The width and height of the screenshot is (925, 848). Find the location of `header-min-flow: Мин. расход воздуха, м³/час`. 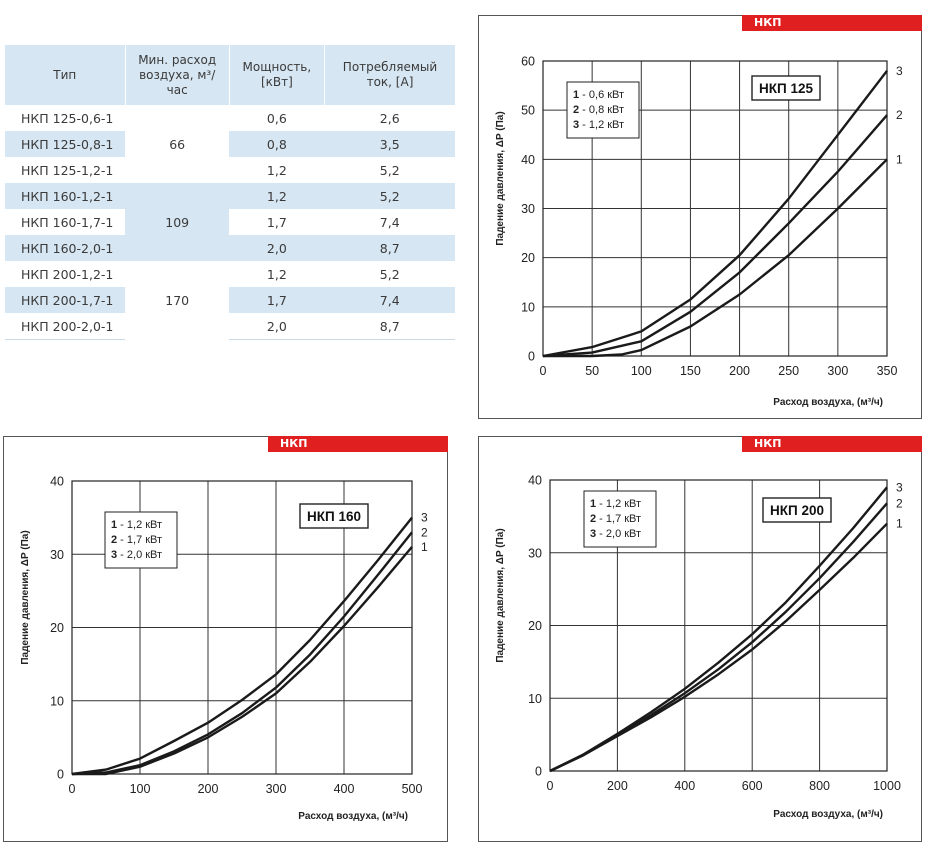

header-min-flow: Мин. расход воздуха, м³/час is located at coordinates (177, 75).